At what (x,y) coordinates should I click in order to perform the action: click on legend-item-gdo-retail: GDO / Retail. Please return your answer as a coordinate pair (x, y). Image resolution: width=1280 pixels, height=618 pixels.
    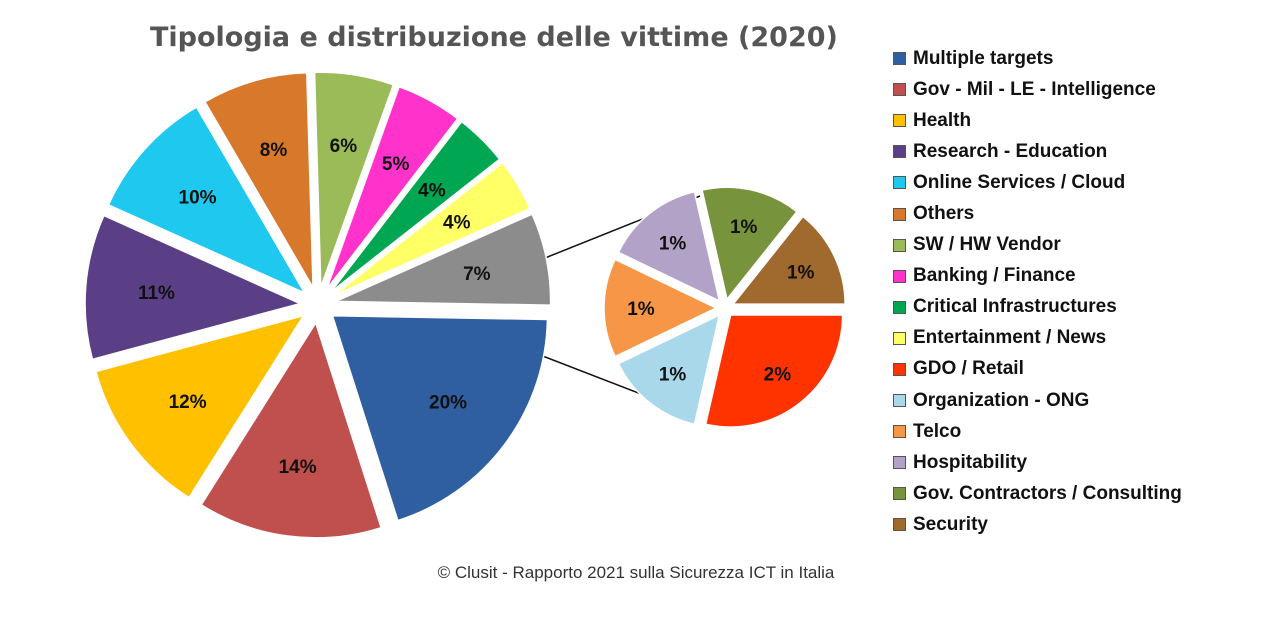
    Looking at the image, I should click on (1037, 369).